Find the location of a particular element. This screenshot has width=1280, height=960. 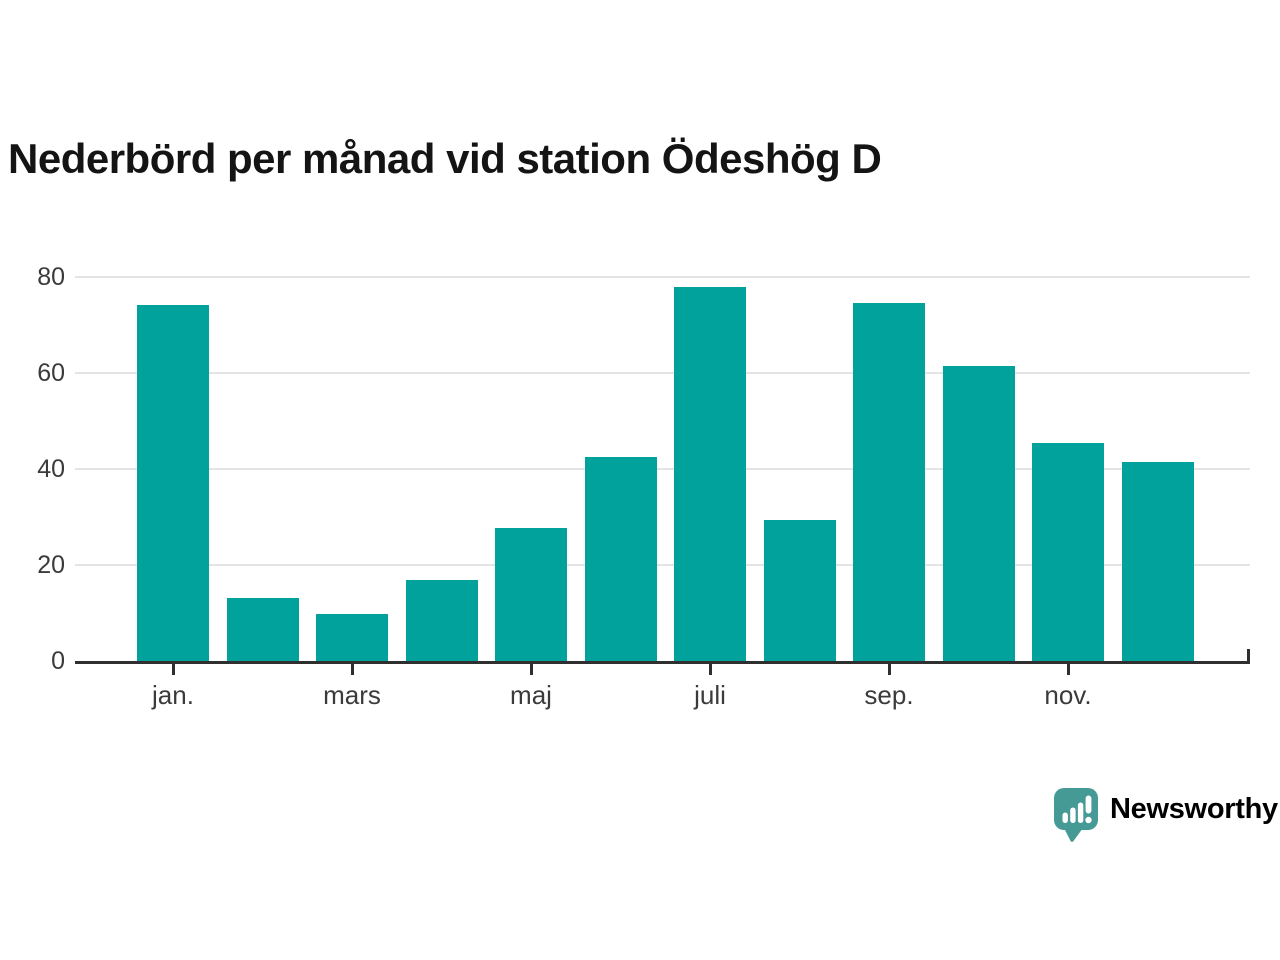

y-axis-label-40: 40 is located at coordinates (51, 469).